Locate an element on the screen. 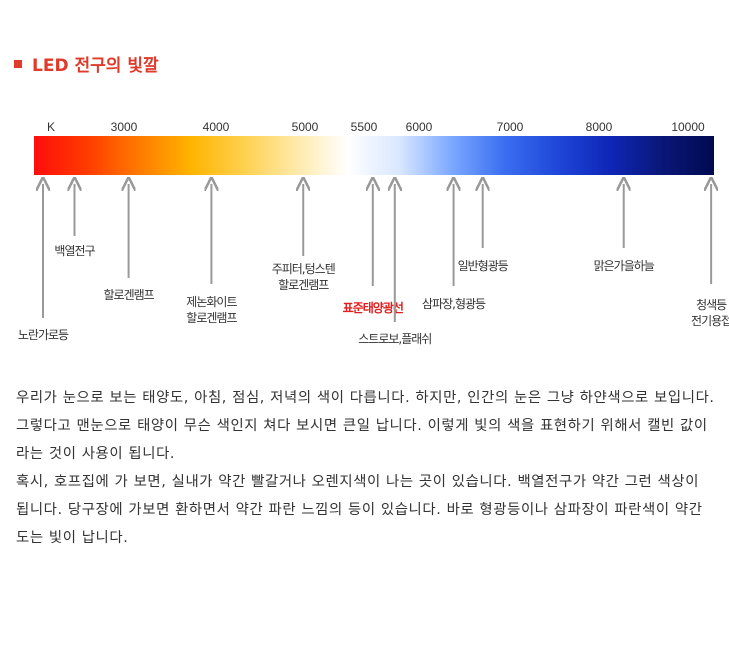 Image resolution: width=729 pixels, height=647 pixels. annotation-label: 표준태양광선 is located at coordinates (373, 307).